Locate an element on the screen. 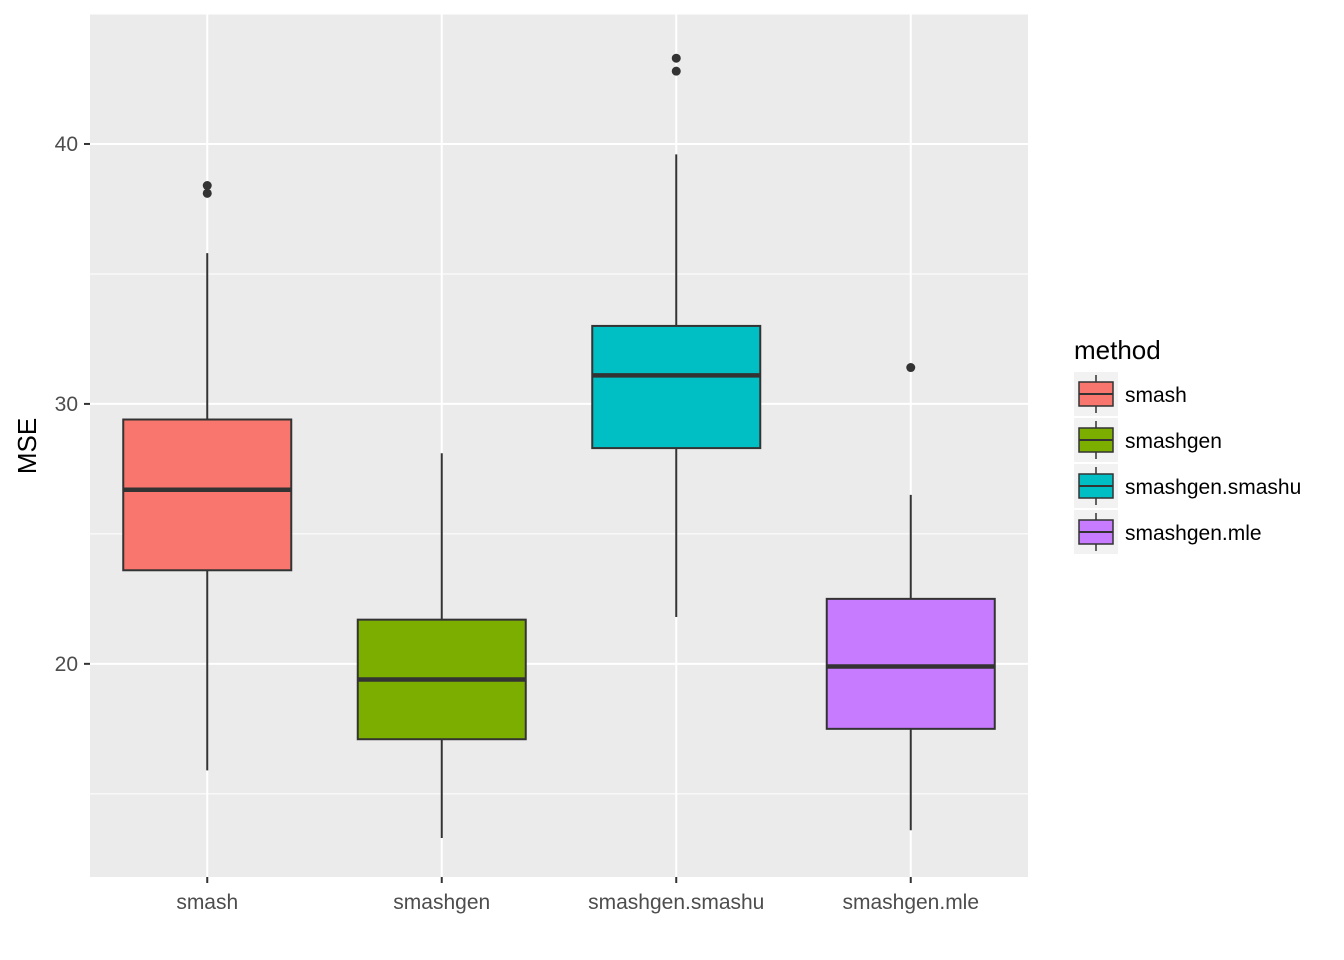  box-smashgen.smashu is located at coordinates (676, 335).